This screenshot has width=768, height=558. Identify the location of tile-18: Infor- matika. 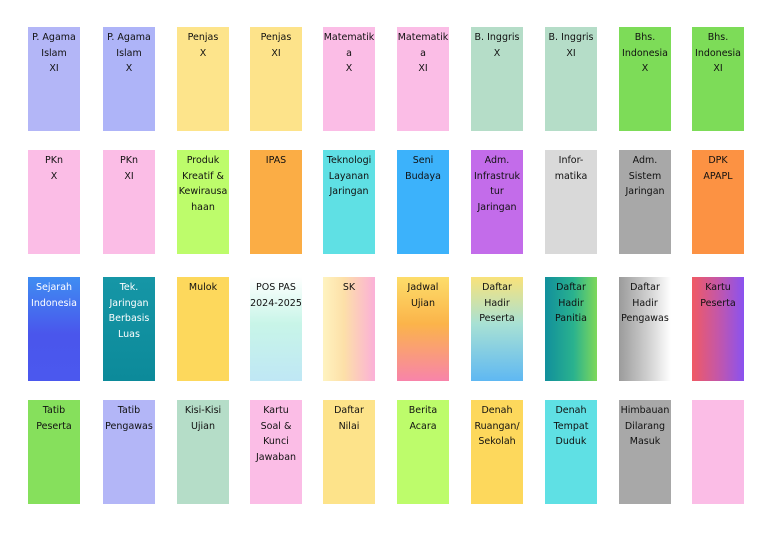
(571, 202).